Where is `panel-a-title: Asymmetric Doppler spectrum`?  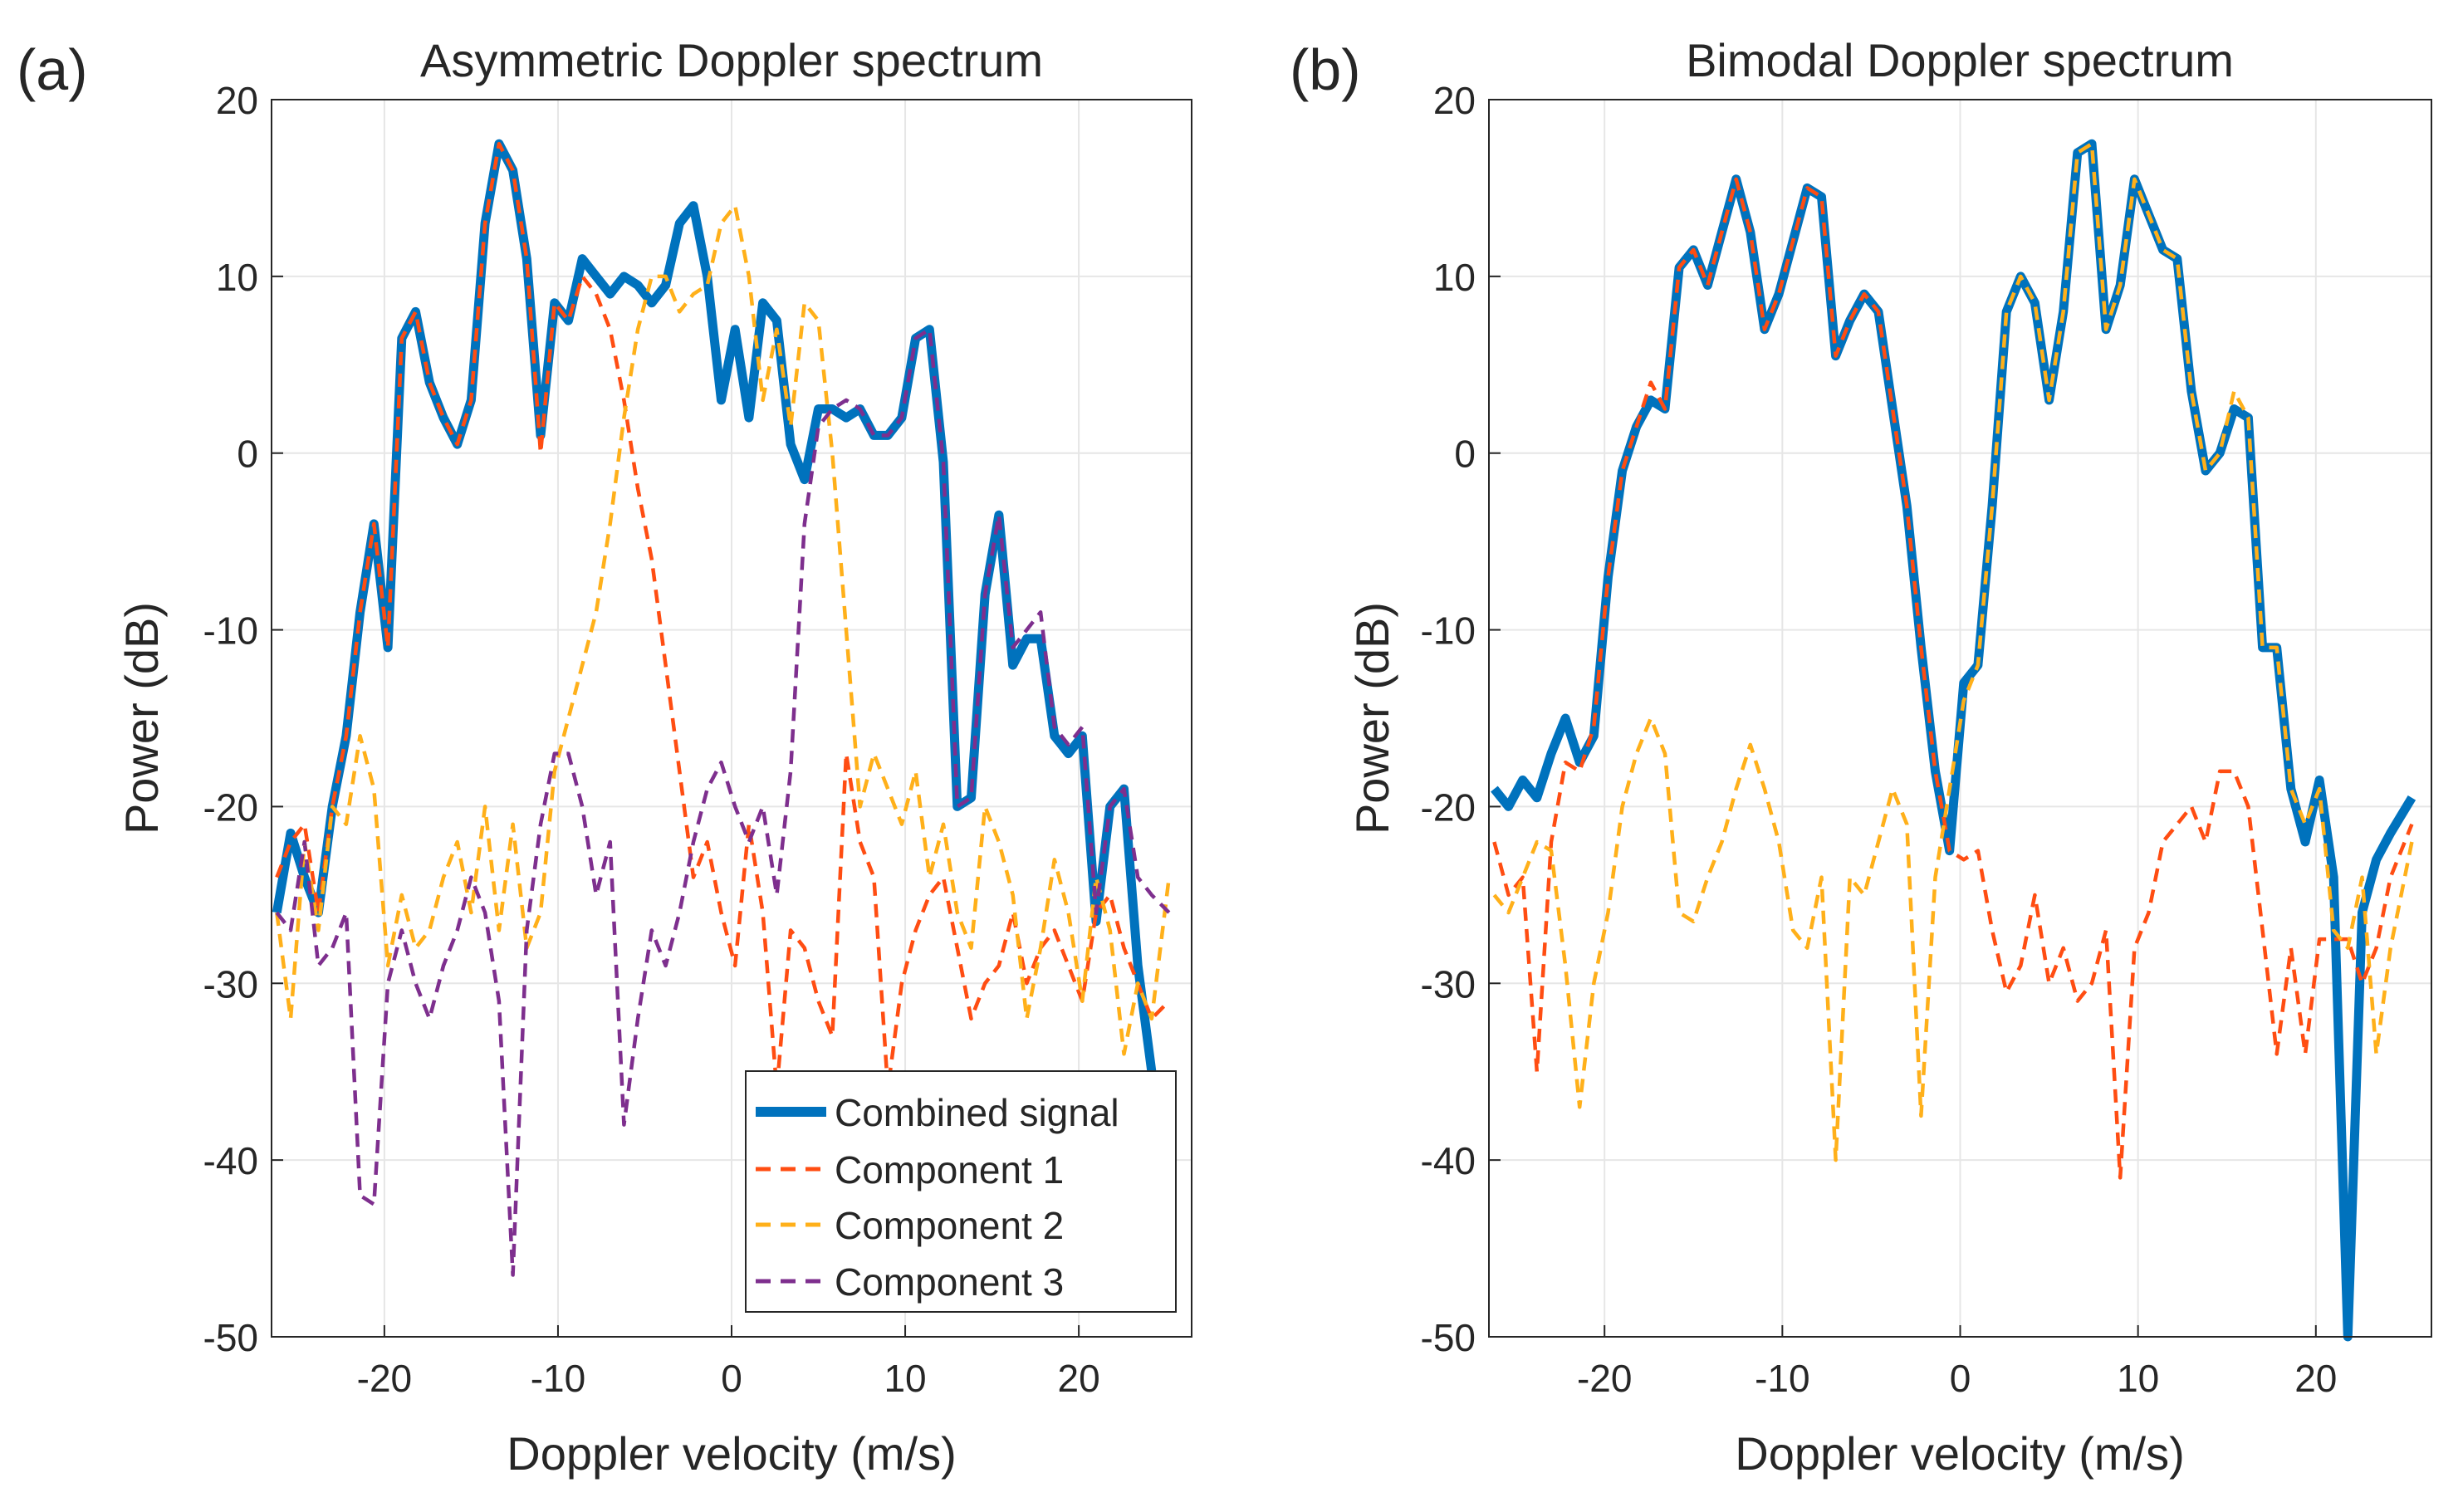
panel-a-title: Asymmetric Doppler spectrum is located at coordinates (732, 60).